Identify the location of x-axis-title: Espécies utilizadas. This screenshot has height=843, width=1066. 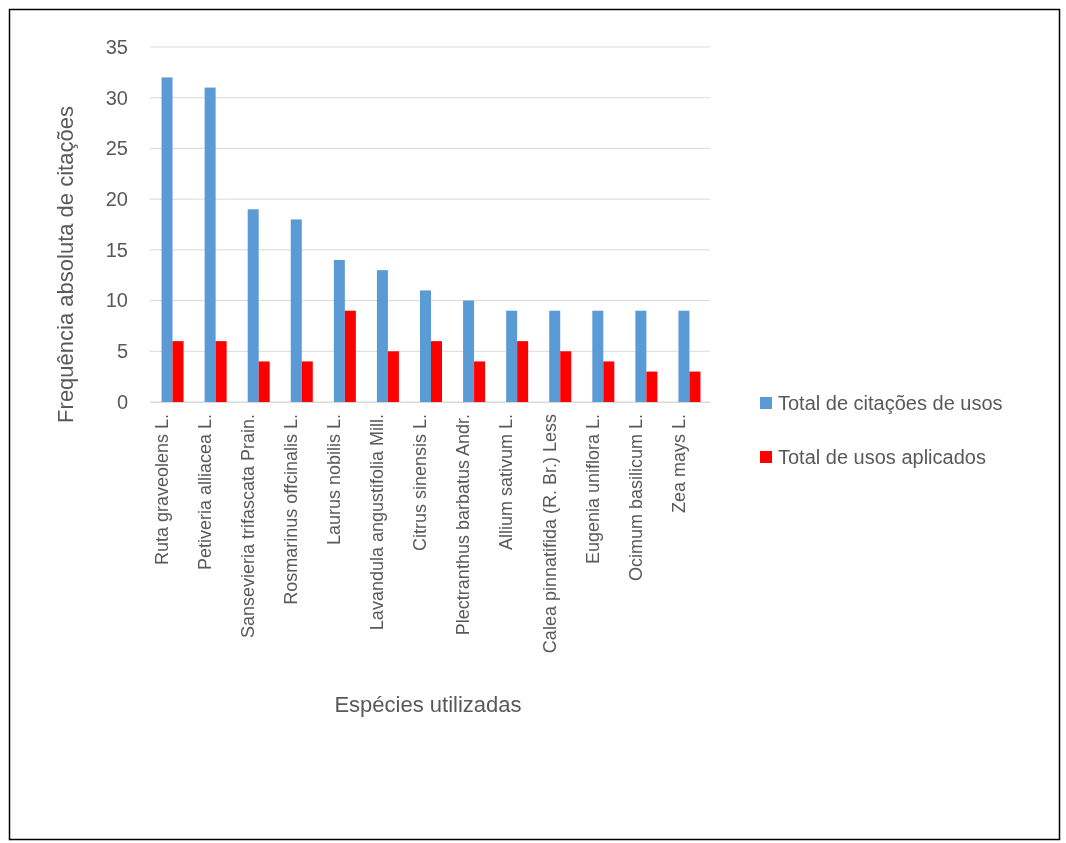
(428, 704).